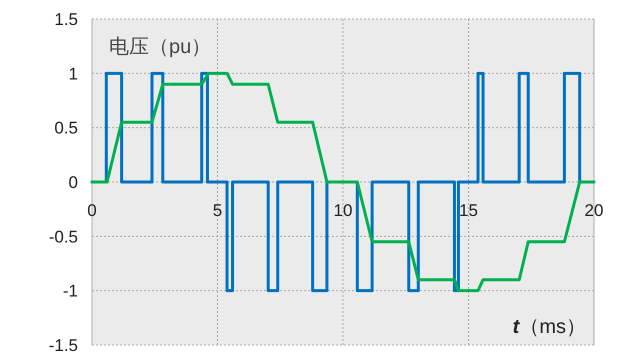 This screenshot has height=360, width=640. I want to click on x-tick-label: 15, so click(468, 210).